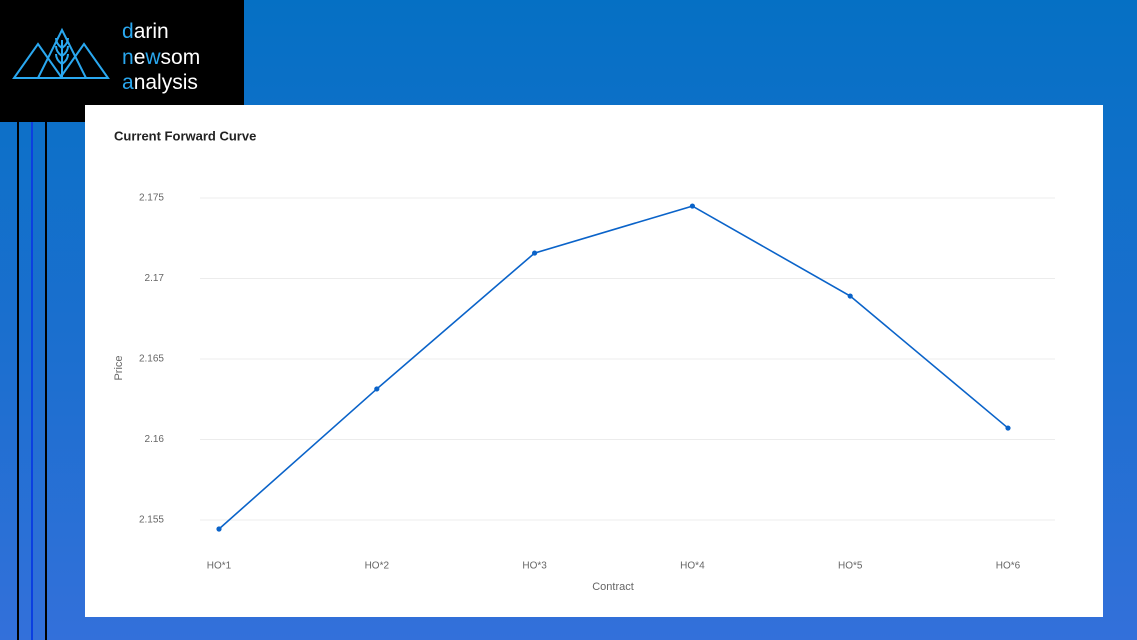 The image size is (1137, 640). Describe the element at coordinates (151, 359) in the screenshot. I see `y-tick-label: 2.165` at that location.